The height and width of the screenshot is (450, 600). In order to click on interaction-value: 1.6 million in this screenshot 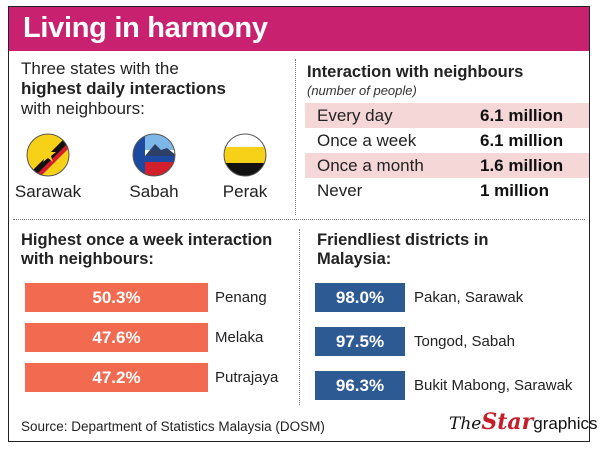, I will do `click(522, 165)`.